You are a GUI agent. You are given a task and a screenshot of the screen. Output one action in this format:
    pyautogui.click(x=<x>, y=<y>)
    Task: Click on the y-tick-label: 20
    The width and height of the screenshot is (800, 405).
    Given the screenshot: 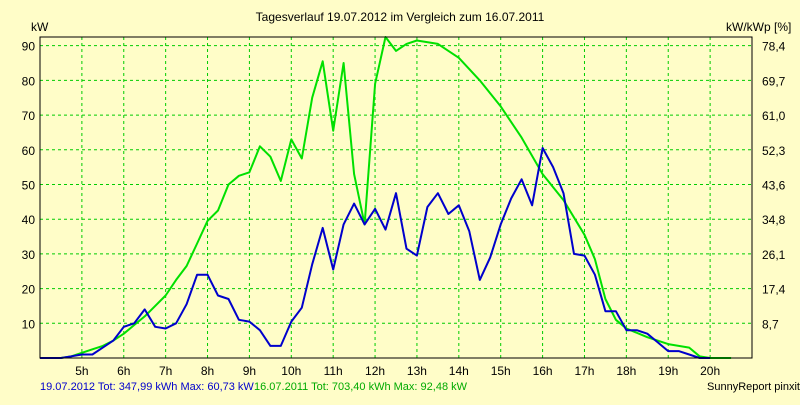 What is the action you would take?
    pyautogui.click(x=29, y=290)
    